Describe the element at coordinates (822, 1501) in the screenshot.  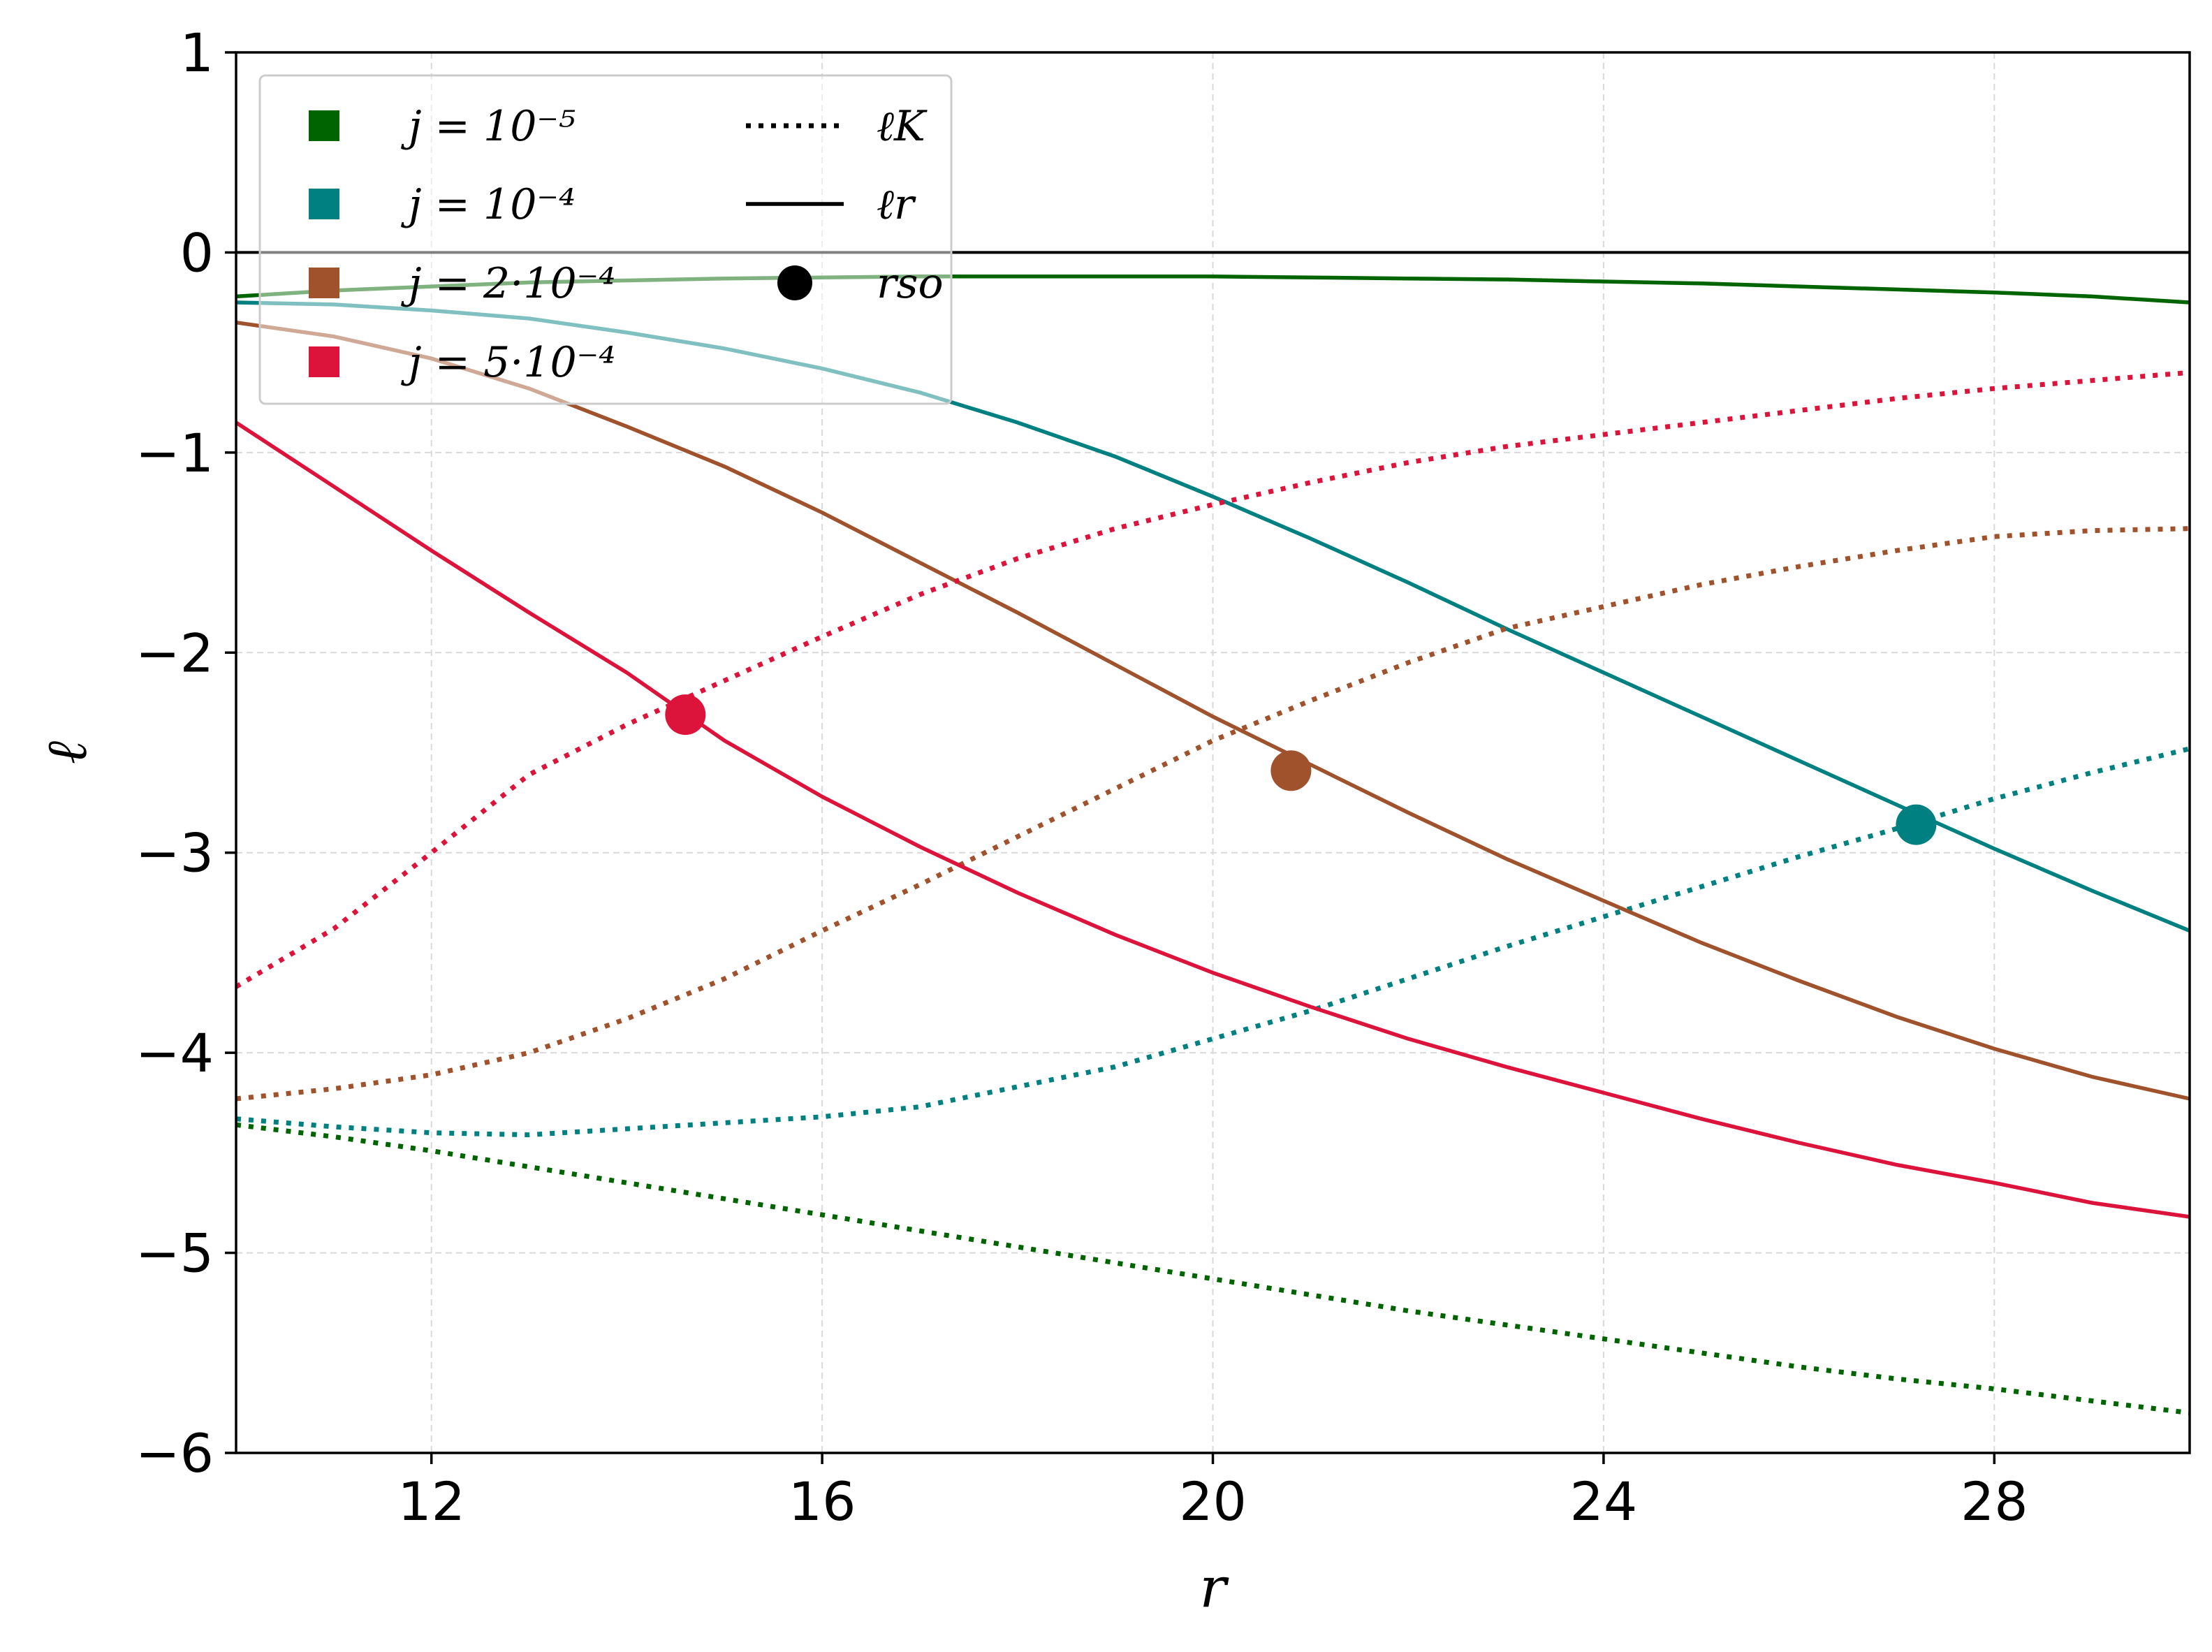
I see `x-tick-label: 16` at that location.